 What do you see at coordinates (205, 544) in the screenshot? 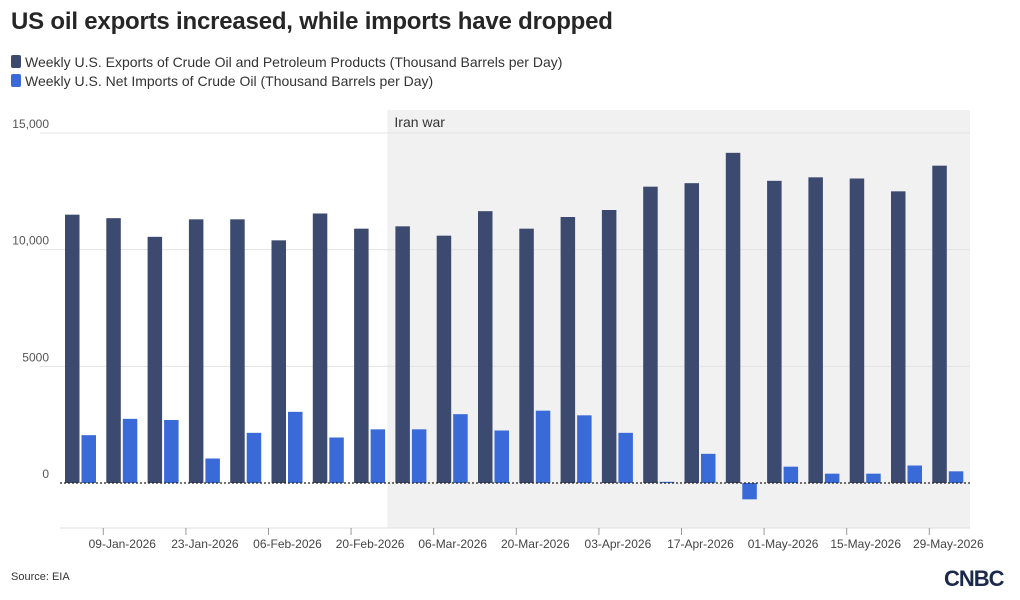
I see `x-tick-label: 23-Jan-2026` at bounding box center [205, 544].